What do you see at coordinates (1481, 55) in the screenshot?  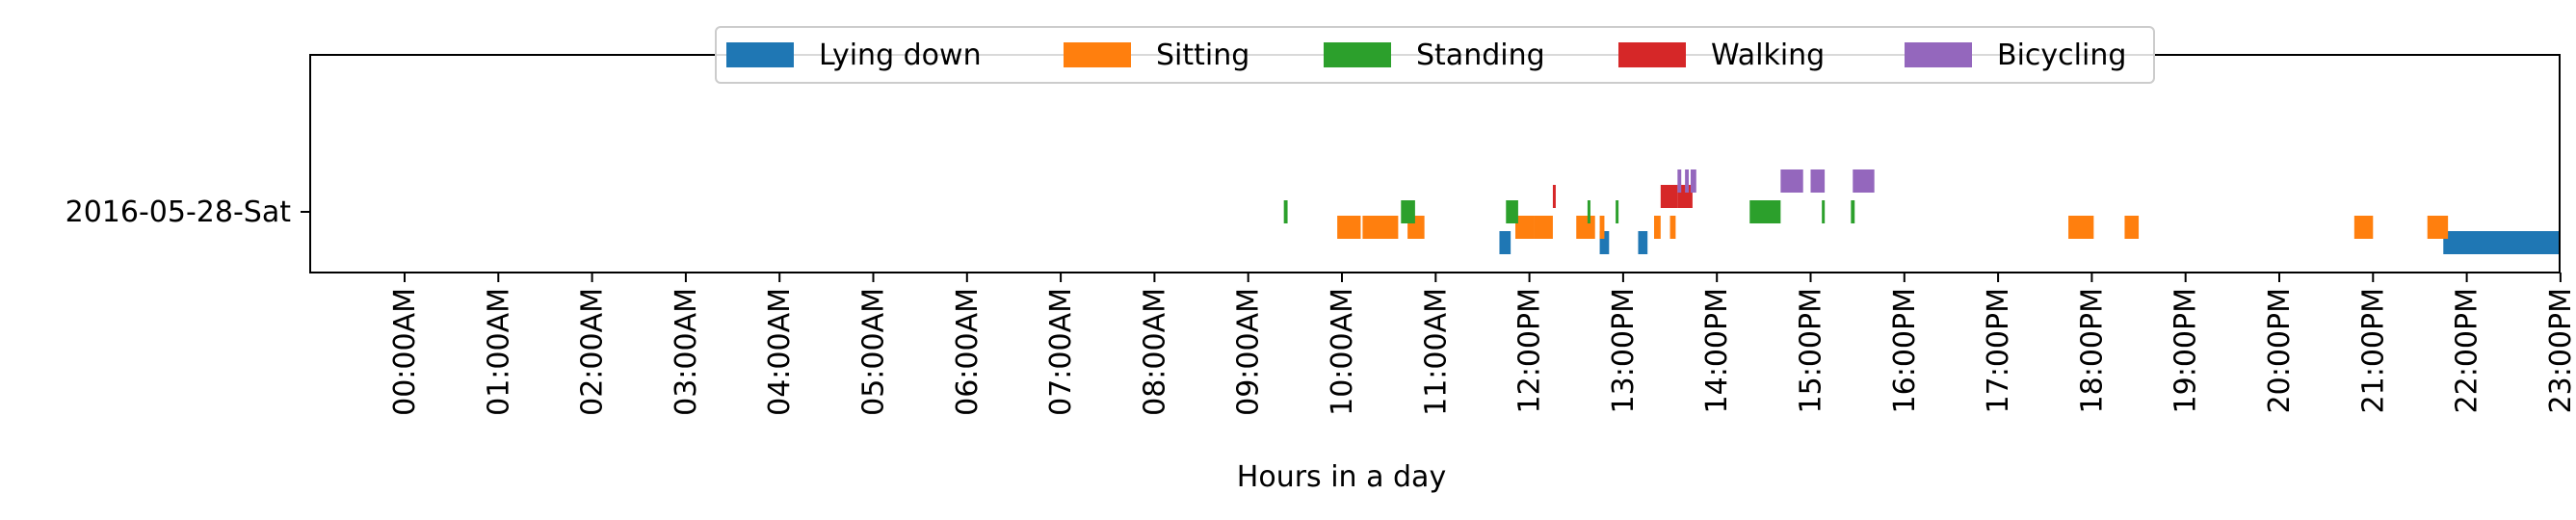 I see `legend-label-standing: Standing` at bounding box center [1481, 55].